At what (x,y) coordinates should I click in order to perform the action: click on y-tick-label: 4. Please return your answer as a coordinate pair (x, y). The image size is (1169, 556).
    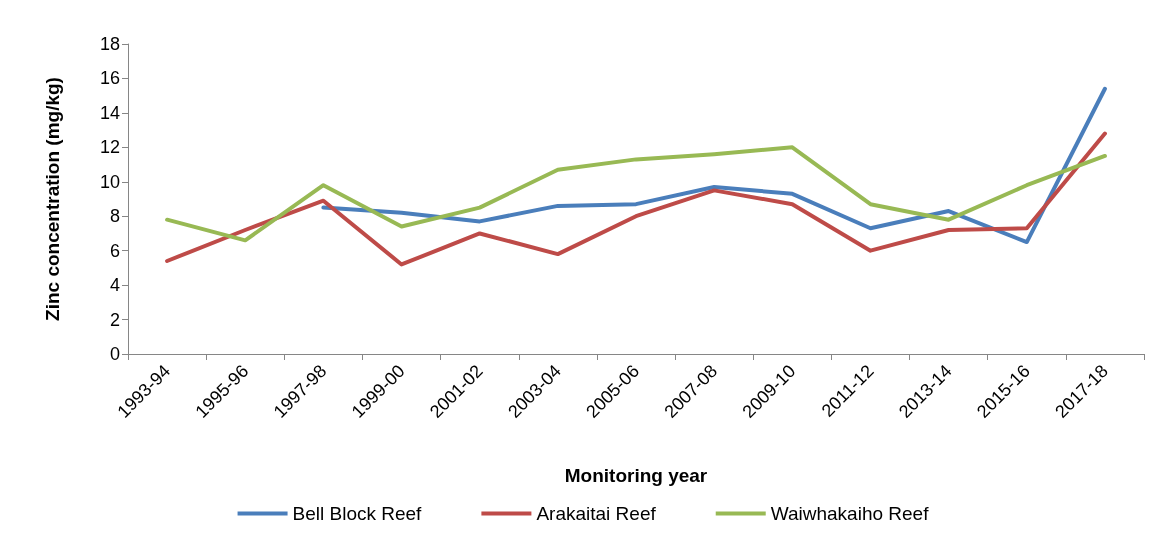
    Looking at the image, I should click on (114, 285).